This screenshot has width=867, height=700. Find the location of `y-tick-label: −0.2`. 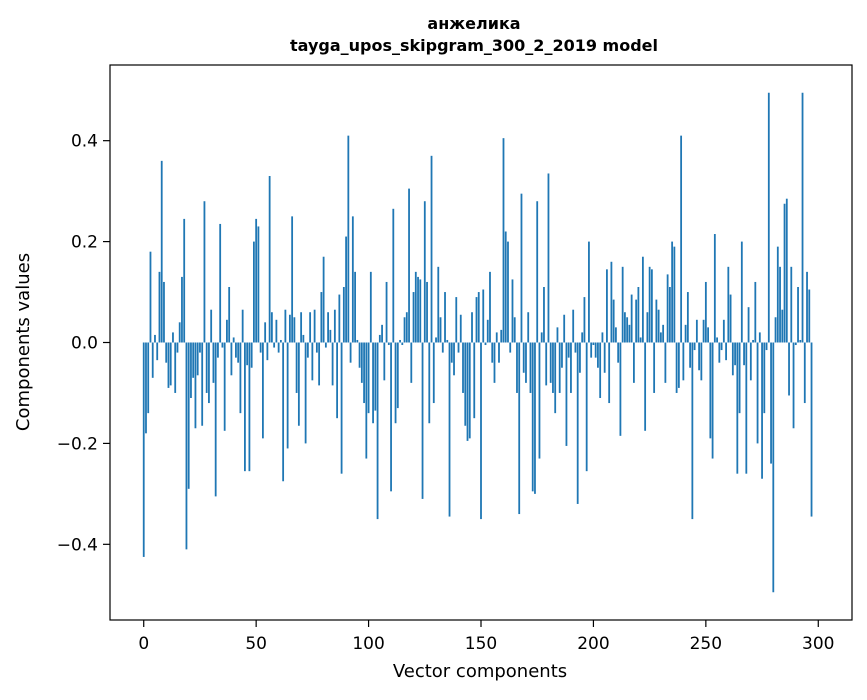

y-tick-label: −0.2 is located at coordinates (77, 444).